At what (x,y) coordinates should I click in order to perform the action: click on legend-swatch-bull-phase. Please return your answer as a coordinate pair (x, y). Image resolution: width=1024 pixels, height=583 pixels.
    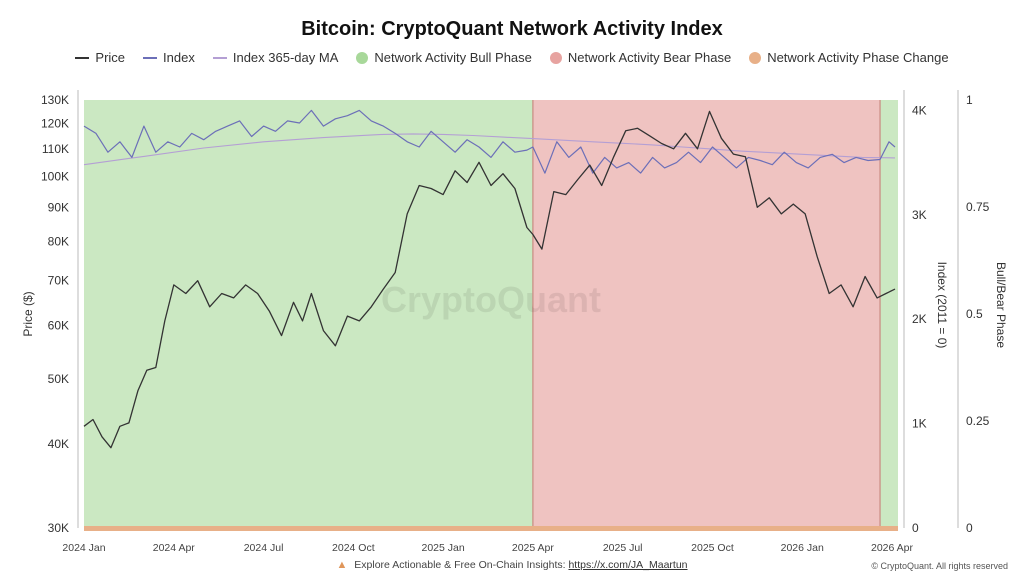
    Looking at the image, I should click on (362, 57).